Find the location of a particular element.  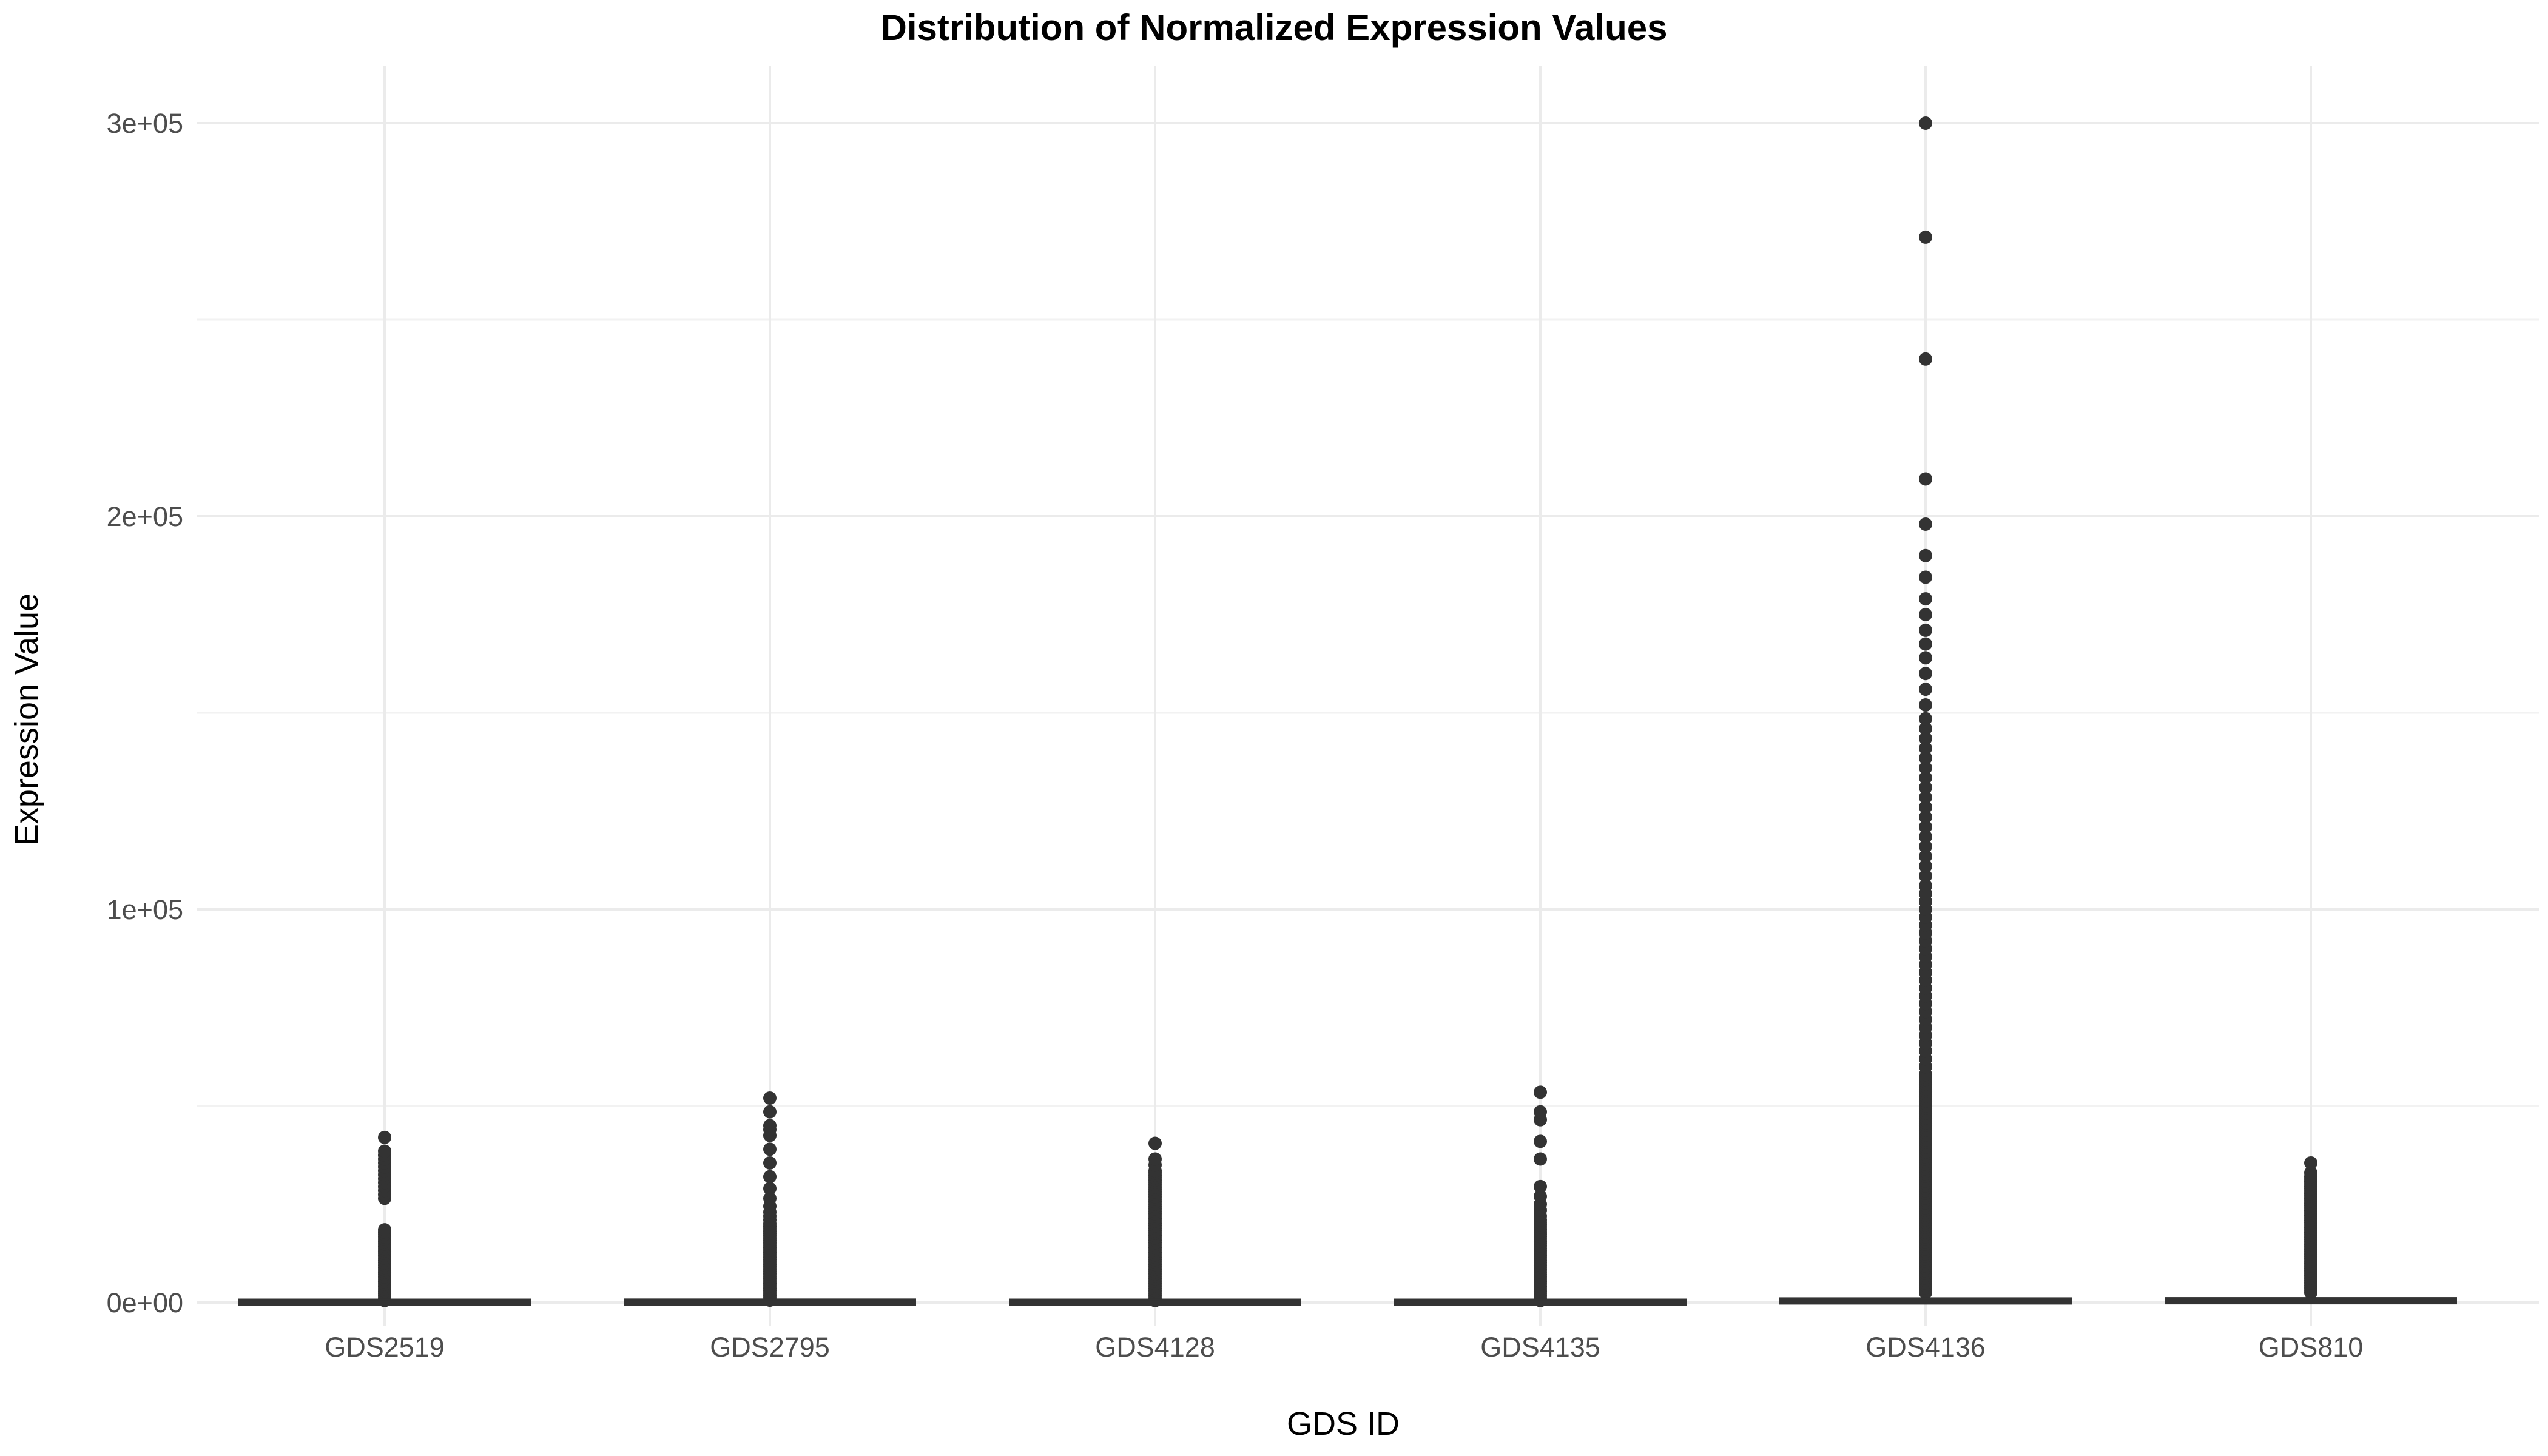

box-plot-gds4136 is located at coordinates (1925, 710).